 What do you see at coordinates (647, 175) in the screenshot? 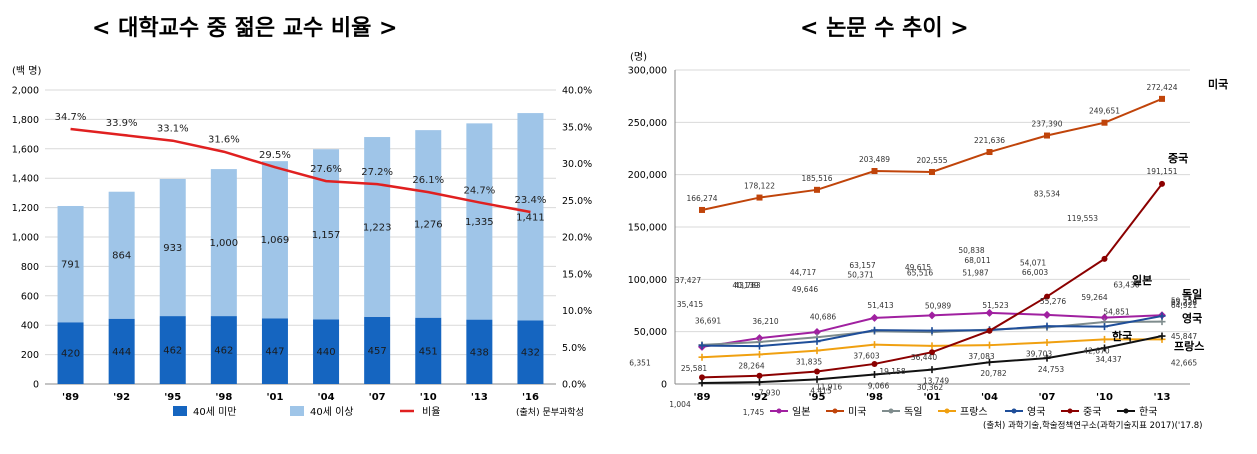
I see `y-tick-label: 200,000` at bounding box center [647, 175].